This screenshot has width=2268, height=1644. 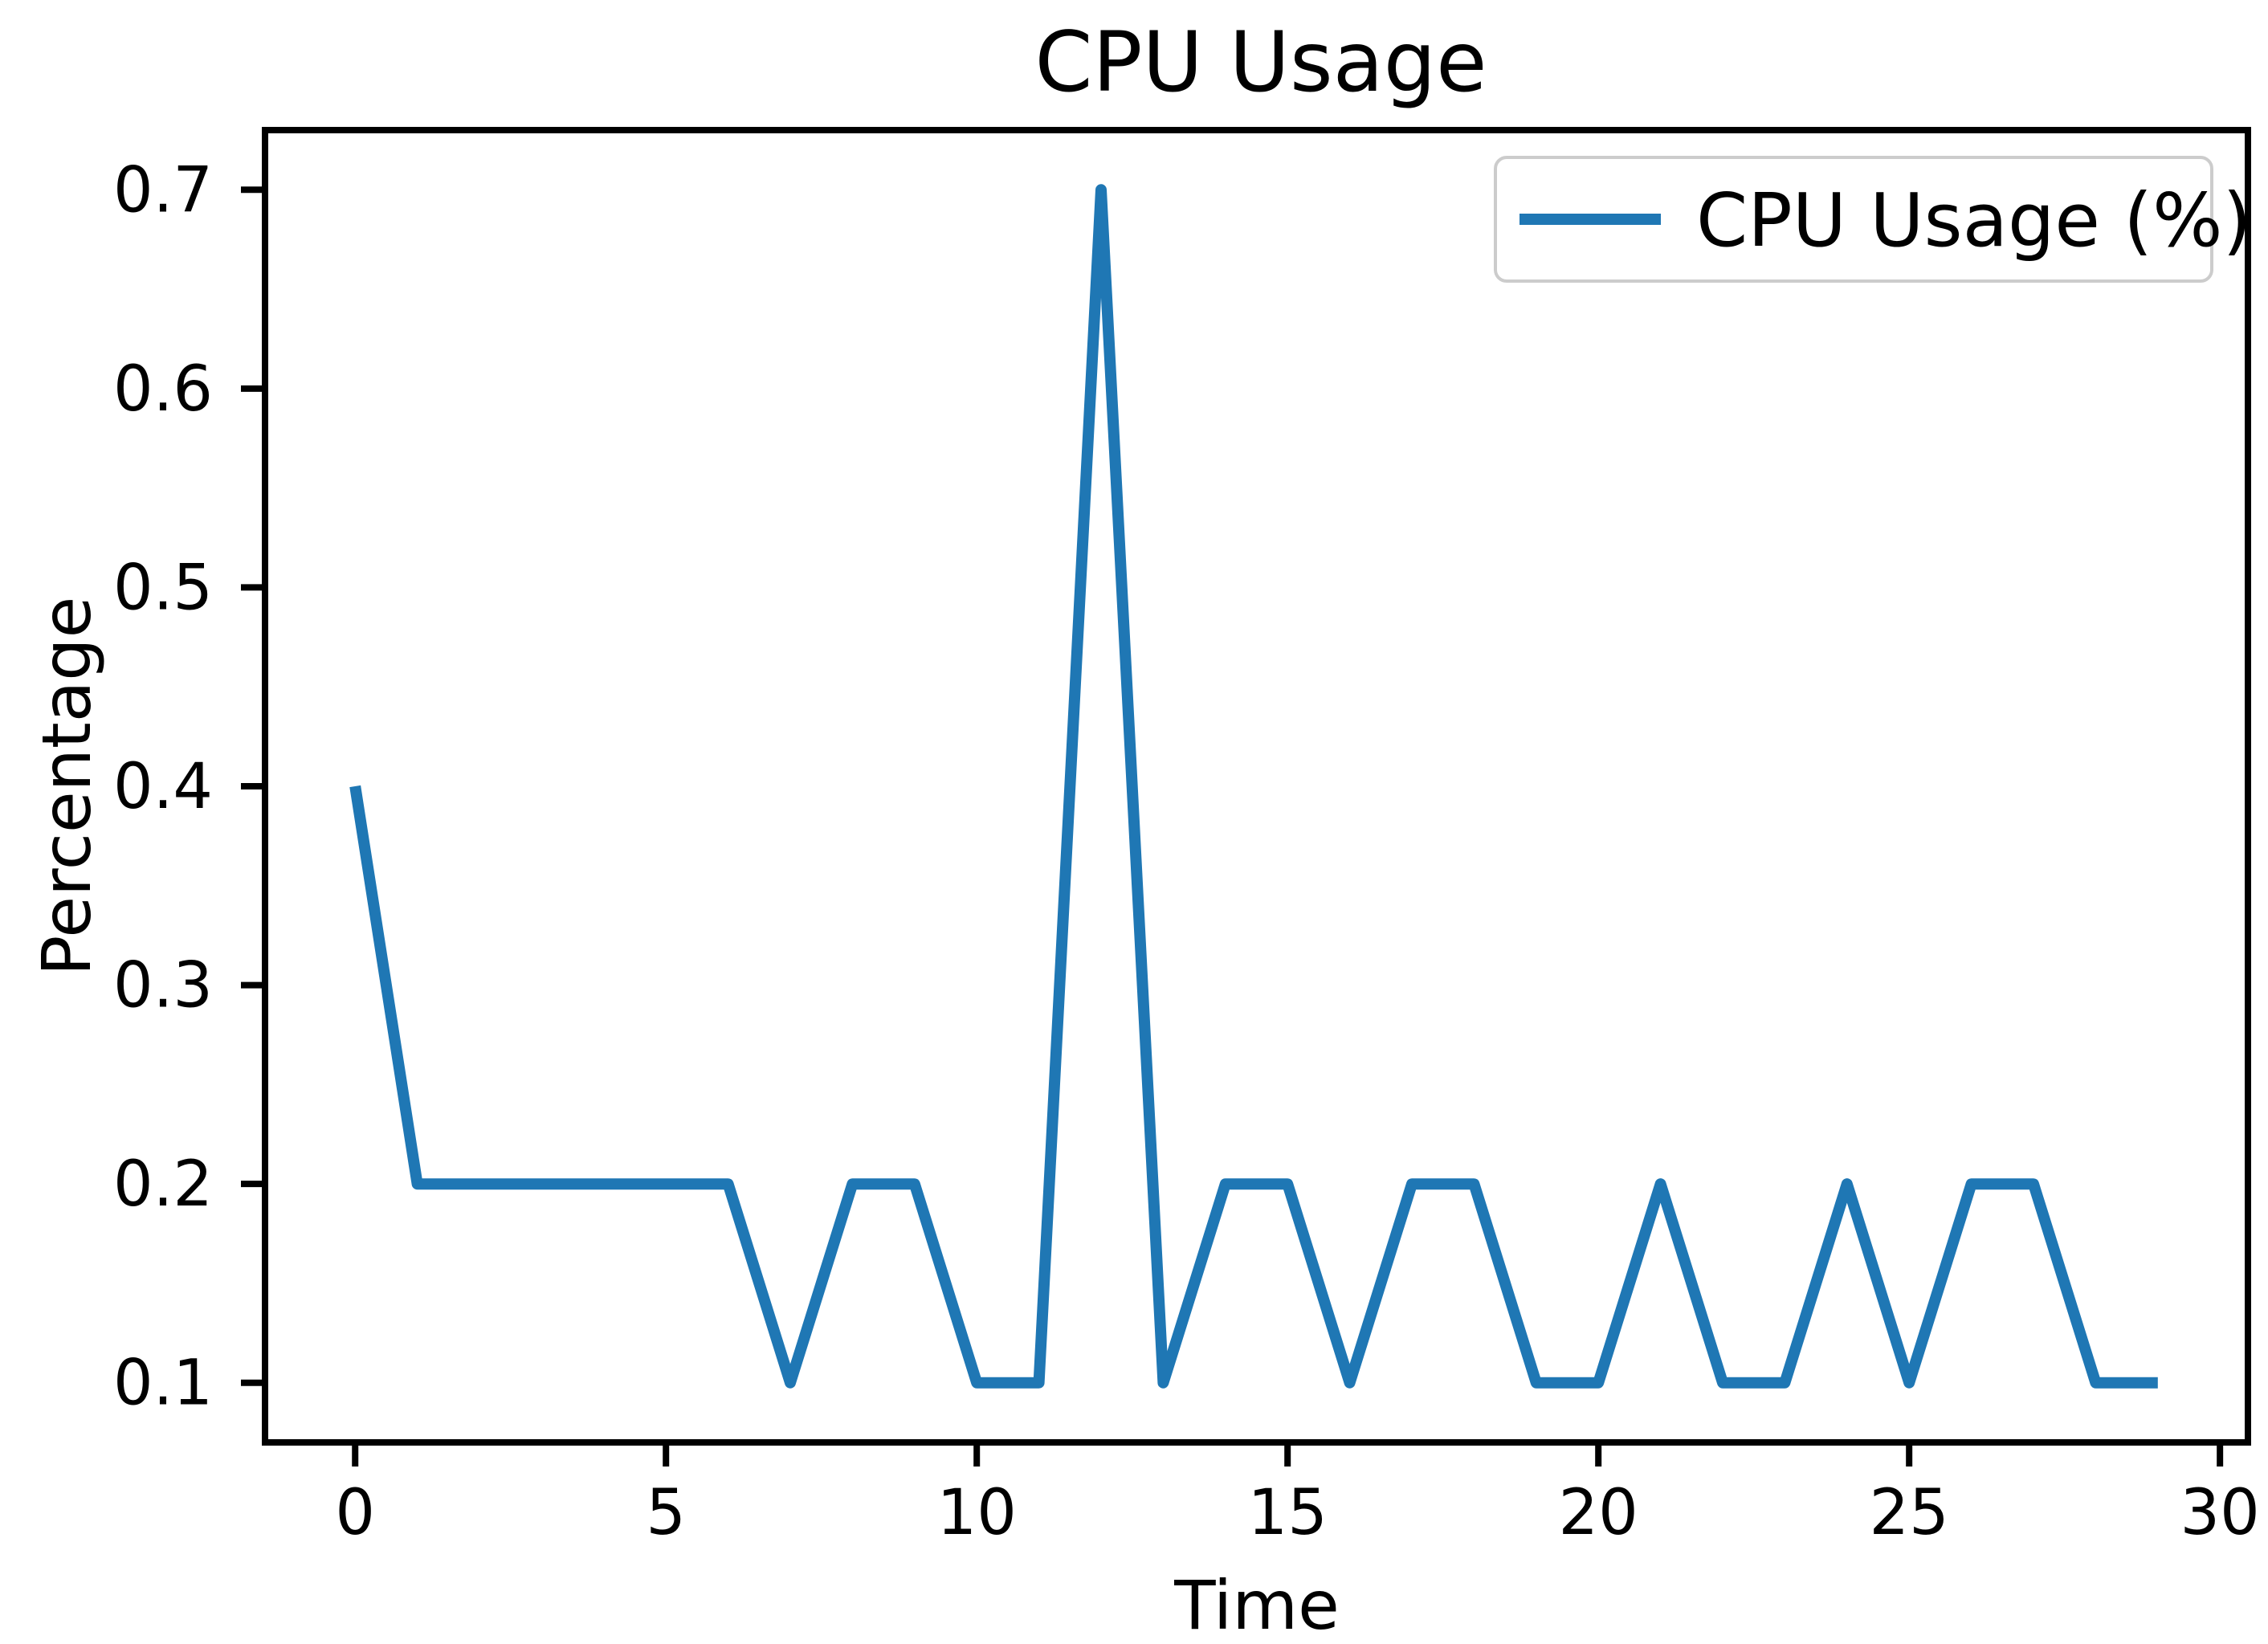 What do you see at coordinates (163, 1384) in the screenshot?
I see `y-tick-label: 0.1` at bounding box center [163, 1384].